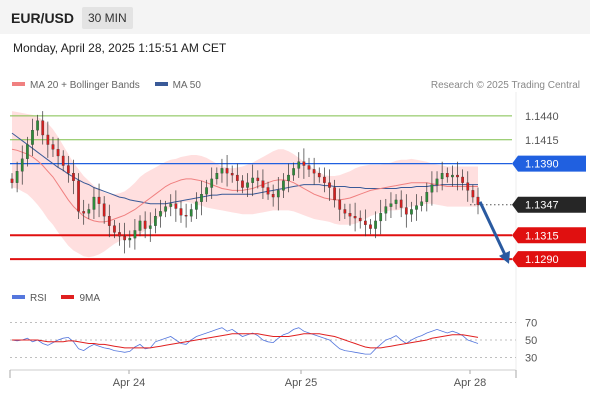 The width and height of the screenshot is (590, 400). Describe the element at coordinates (18, 84) in the screenshot. I see `bollinger-swatch-icon` at that location.